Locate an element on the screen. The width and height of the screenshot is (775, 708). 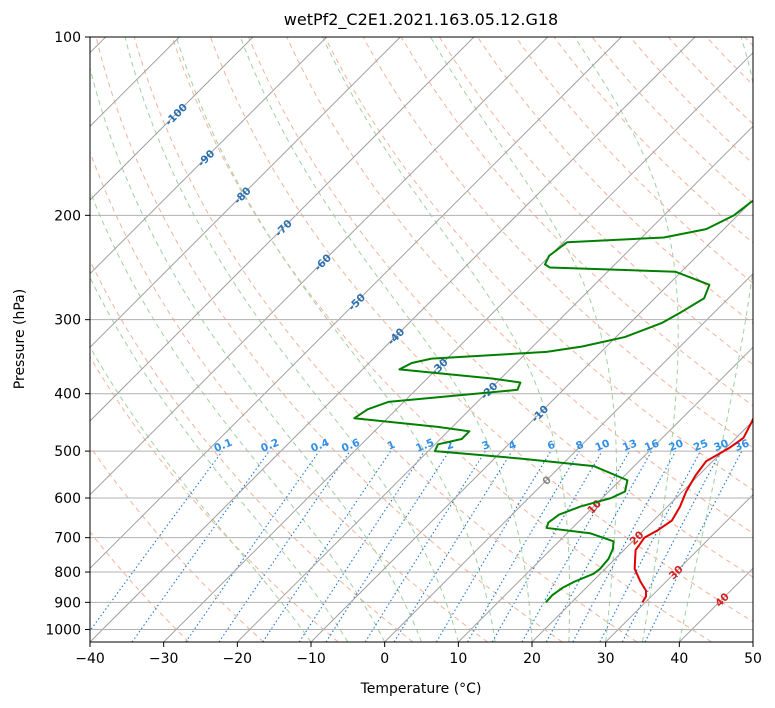
mixing-ratio-label: 20 is located at coordinates (676, 445).